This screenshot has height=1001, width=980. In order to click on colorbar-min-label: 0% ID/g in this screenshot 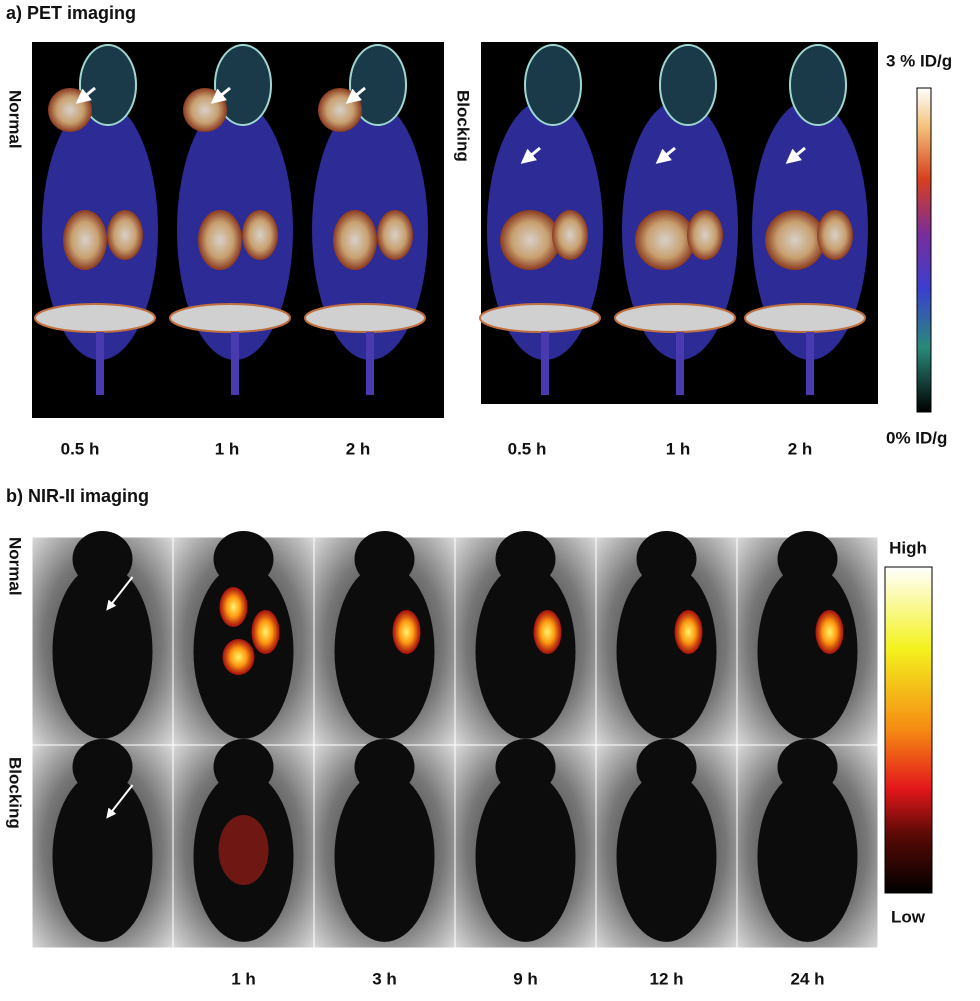, I will do `click(916, 437)`.